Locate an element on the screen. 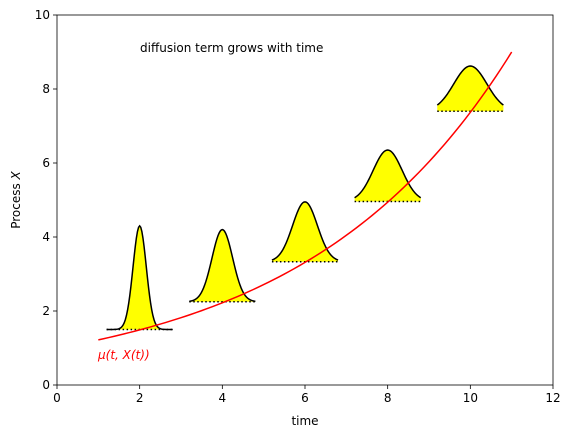  y-ticks: 0 2 4 6 8 10 is located at coordinates (46, 200).